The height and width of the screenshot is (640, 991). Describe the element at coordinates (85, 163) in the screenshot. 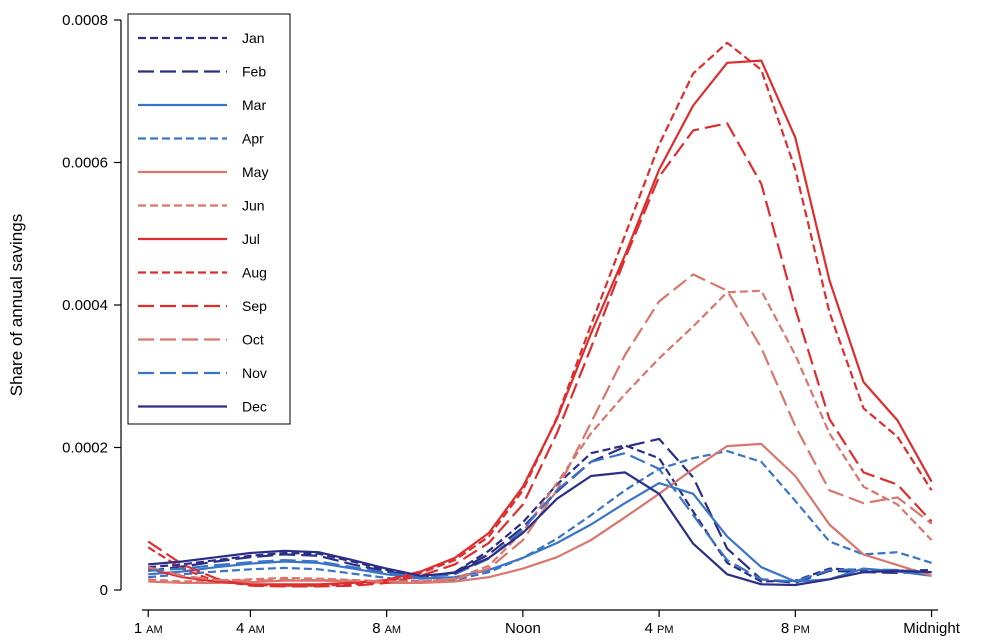

I see `y-tick-label: 0.0006` at that location.